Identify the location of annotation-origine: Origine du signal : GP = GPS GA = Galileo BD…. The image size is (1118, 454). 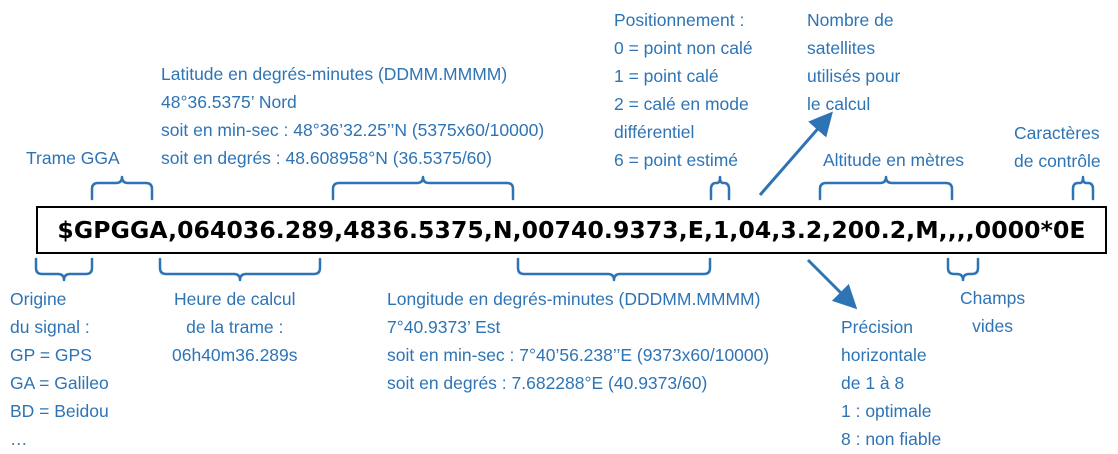
(59, 369).